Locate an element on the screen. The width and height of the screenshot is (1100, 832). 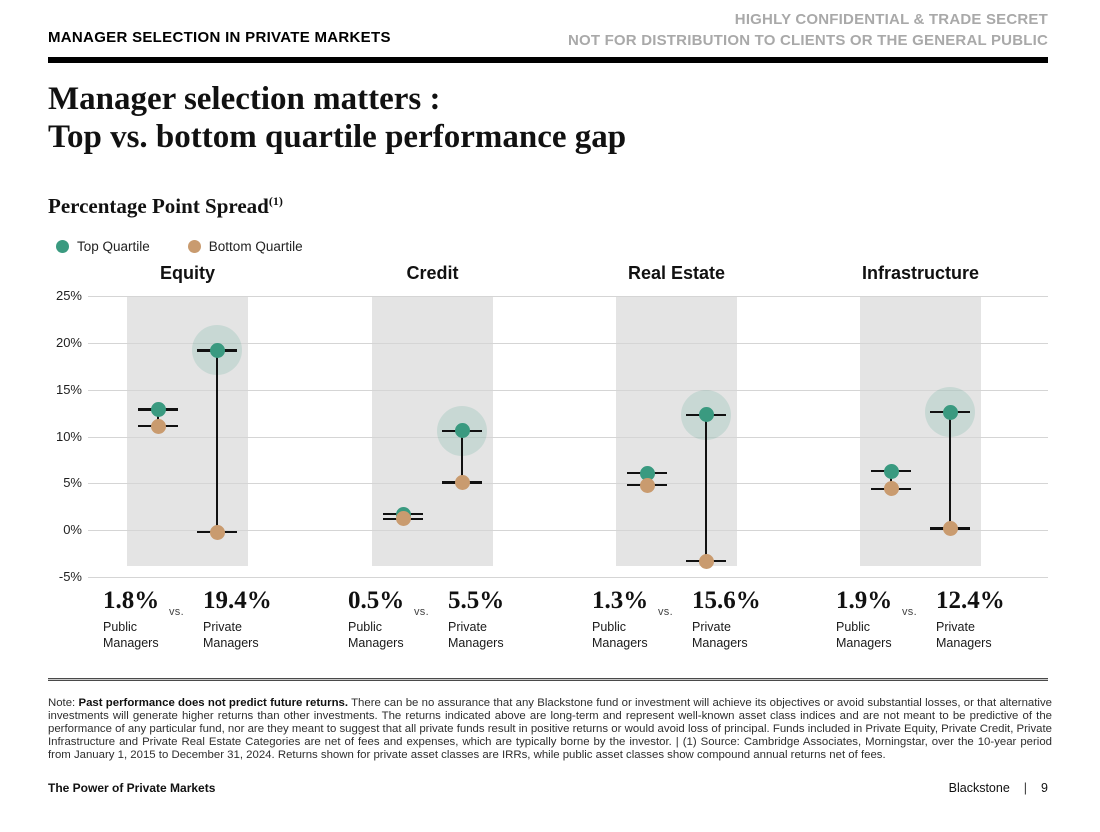
y-axis-tick-label: 5% is located at coordinates (72, 483).